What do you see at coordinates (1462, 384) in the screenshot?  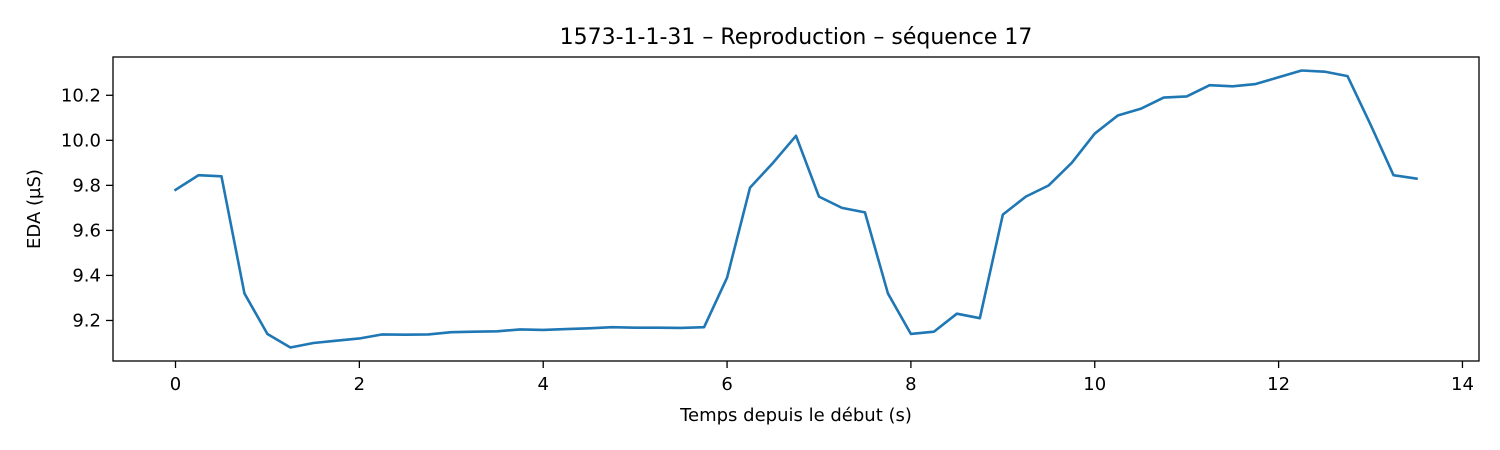 I see `x-tick-label: 14` at bounding box center [1462, 384].